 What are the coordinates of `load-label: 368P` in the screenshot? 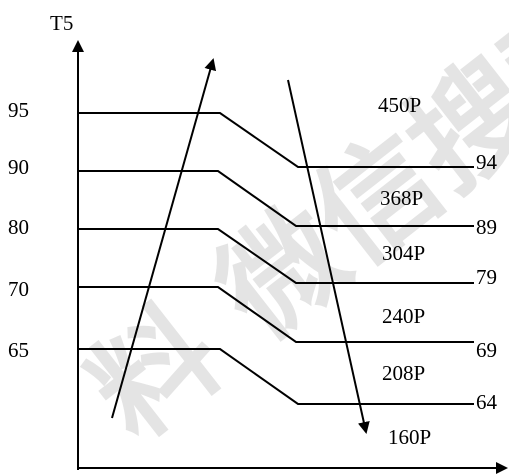 It's located at (401, 198).